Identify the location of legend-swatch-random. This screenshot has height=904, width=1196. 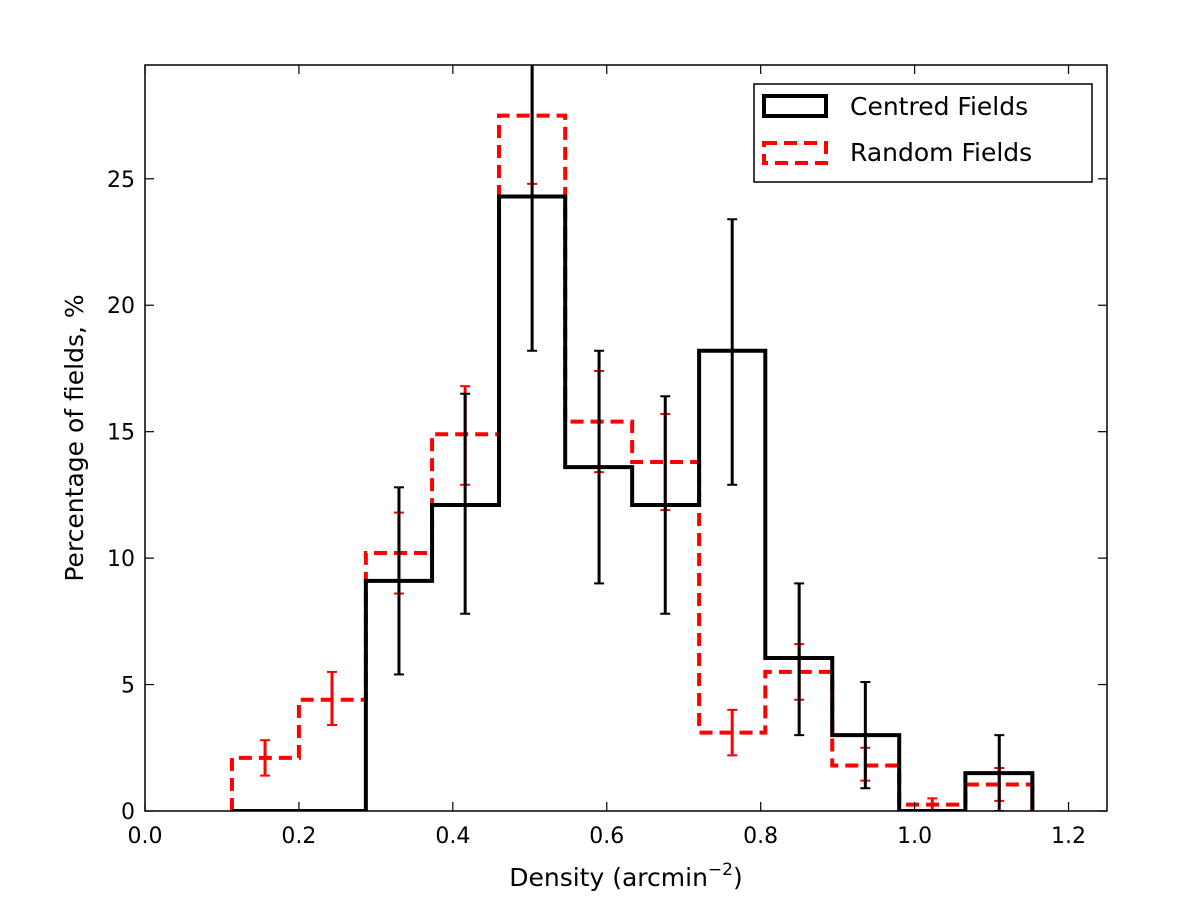
(795, 153).